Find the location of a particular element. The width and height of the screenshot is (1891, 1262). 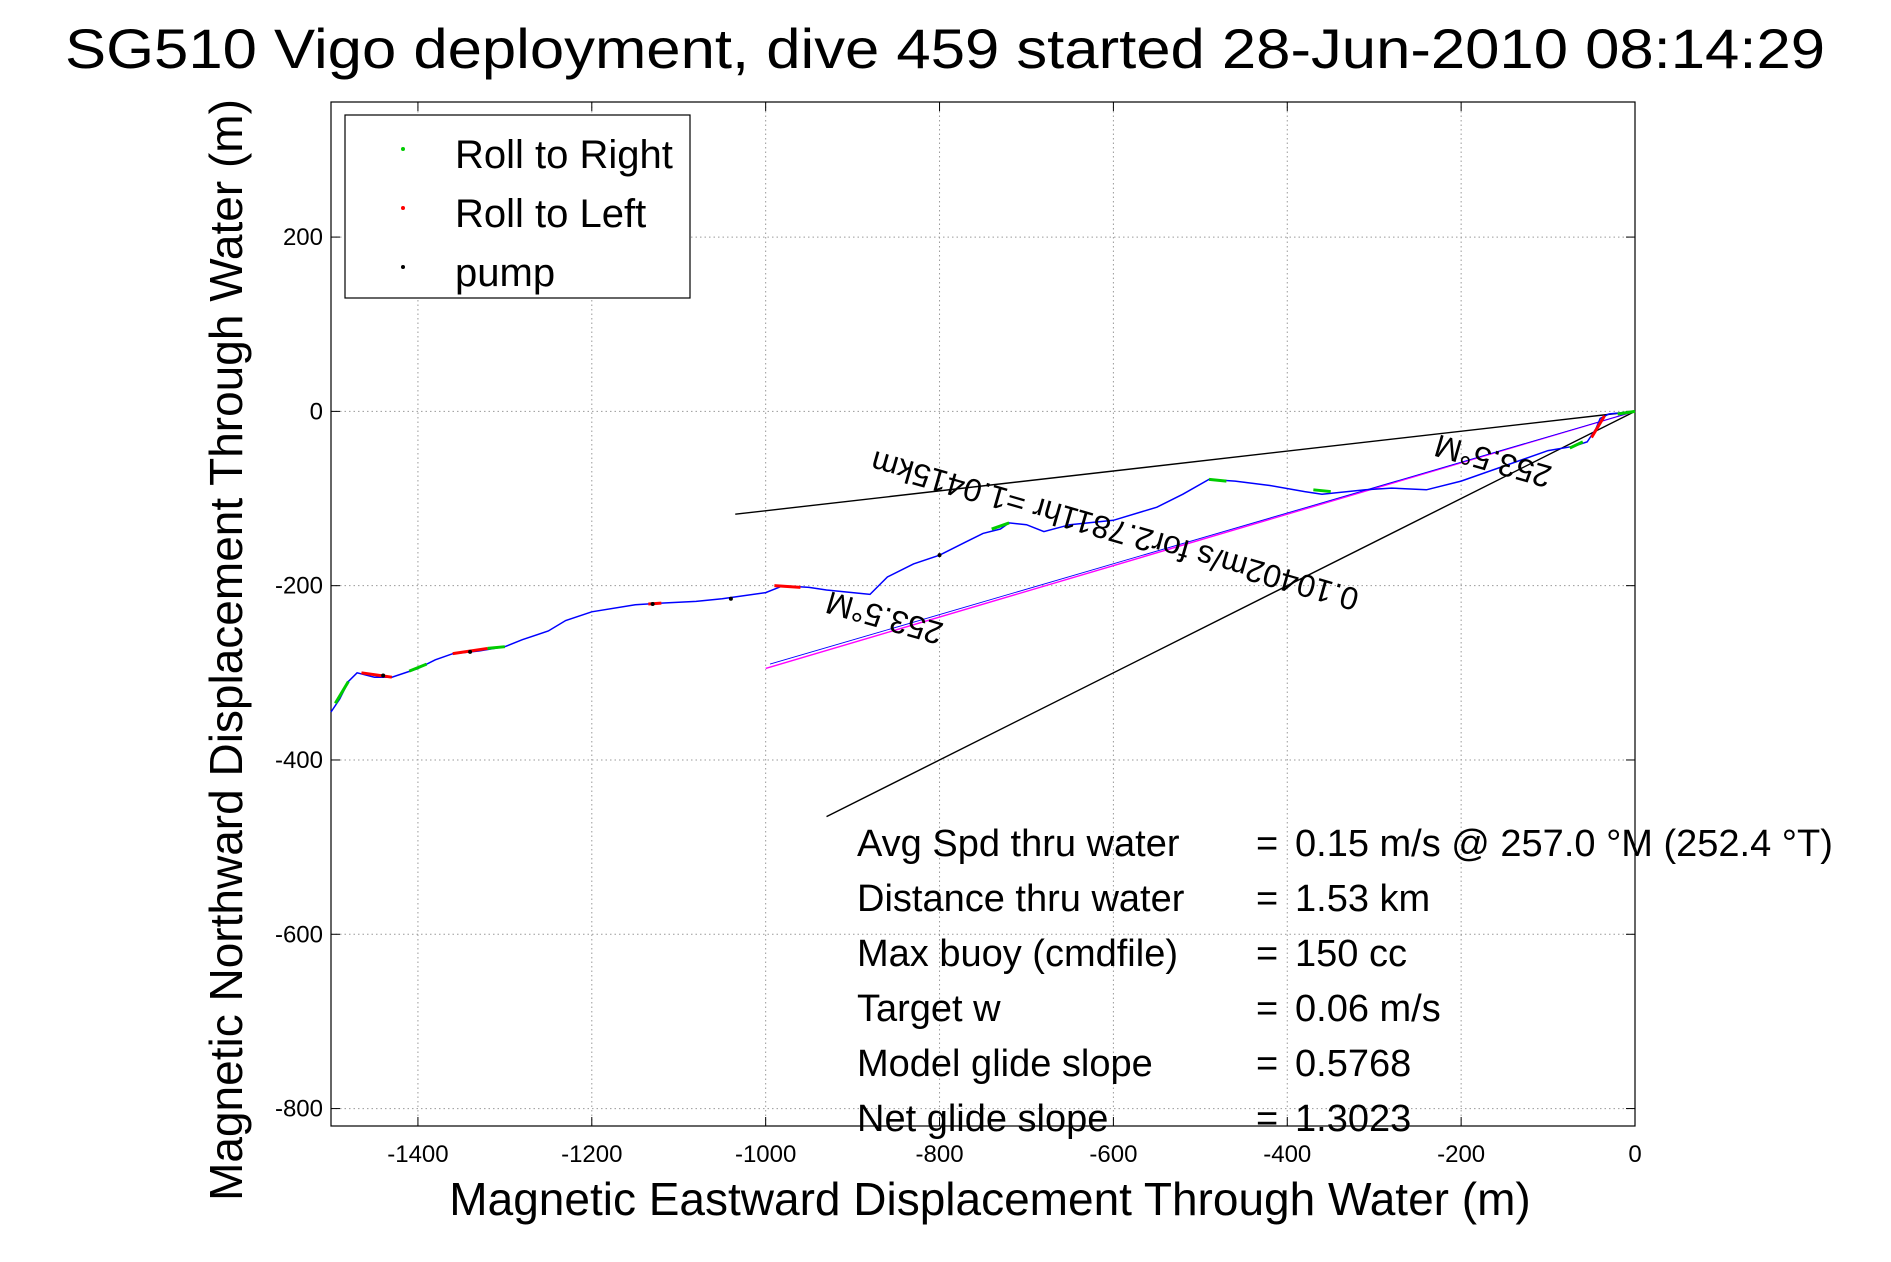

legend: Roll to Right Roll to Left pump is located at coordinates (517, 206).